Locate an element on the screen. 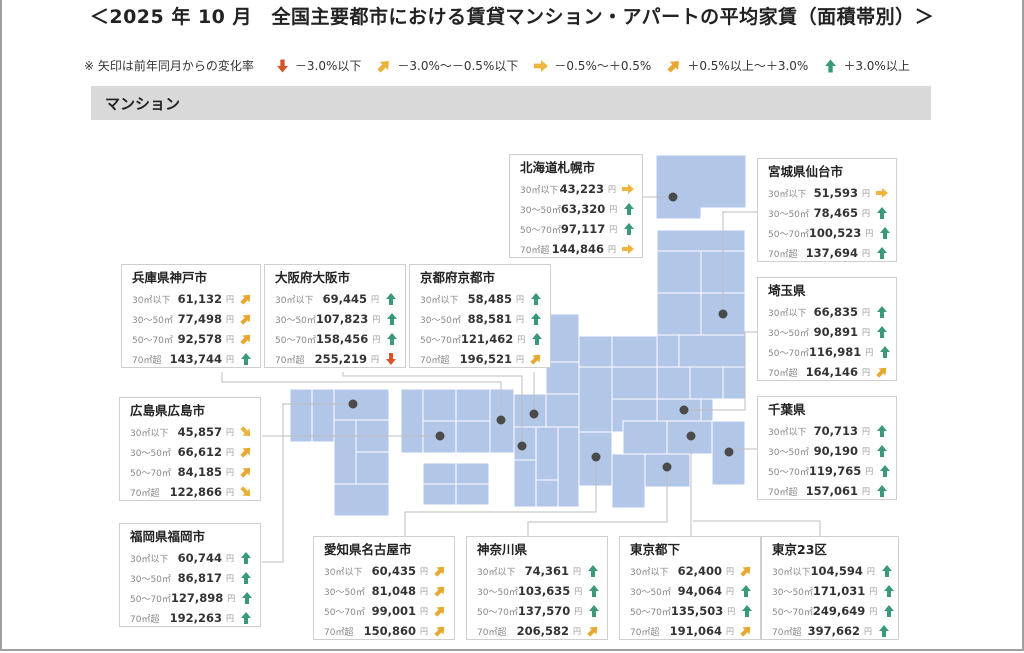  rent-value: 103,635 is located at coordinates (544, 591).